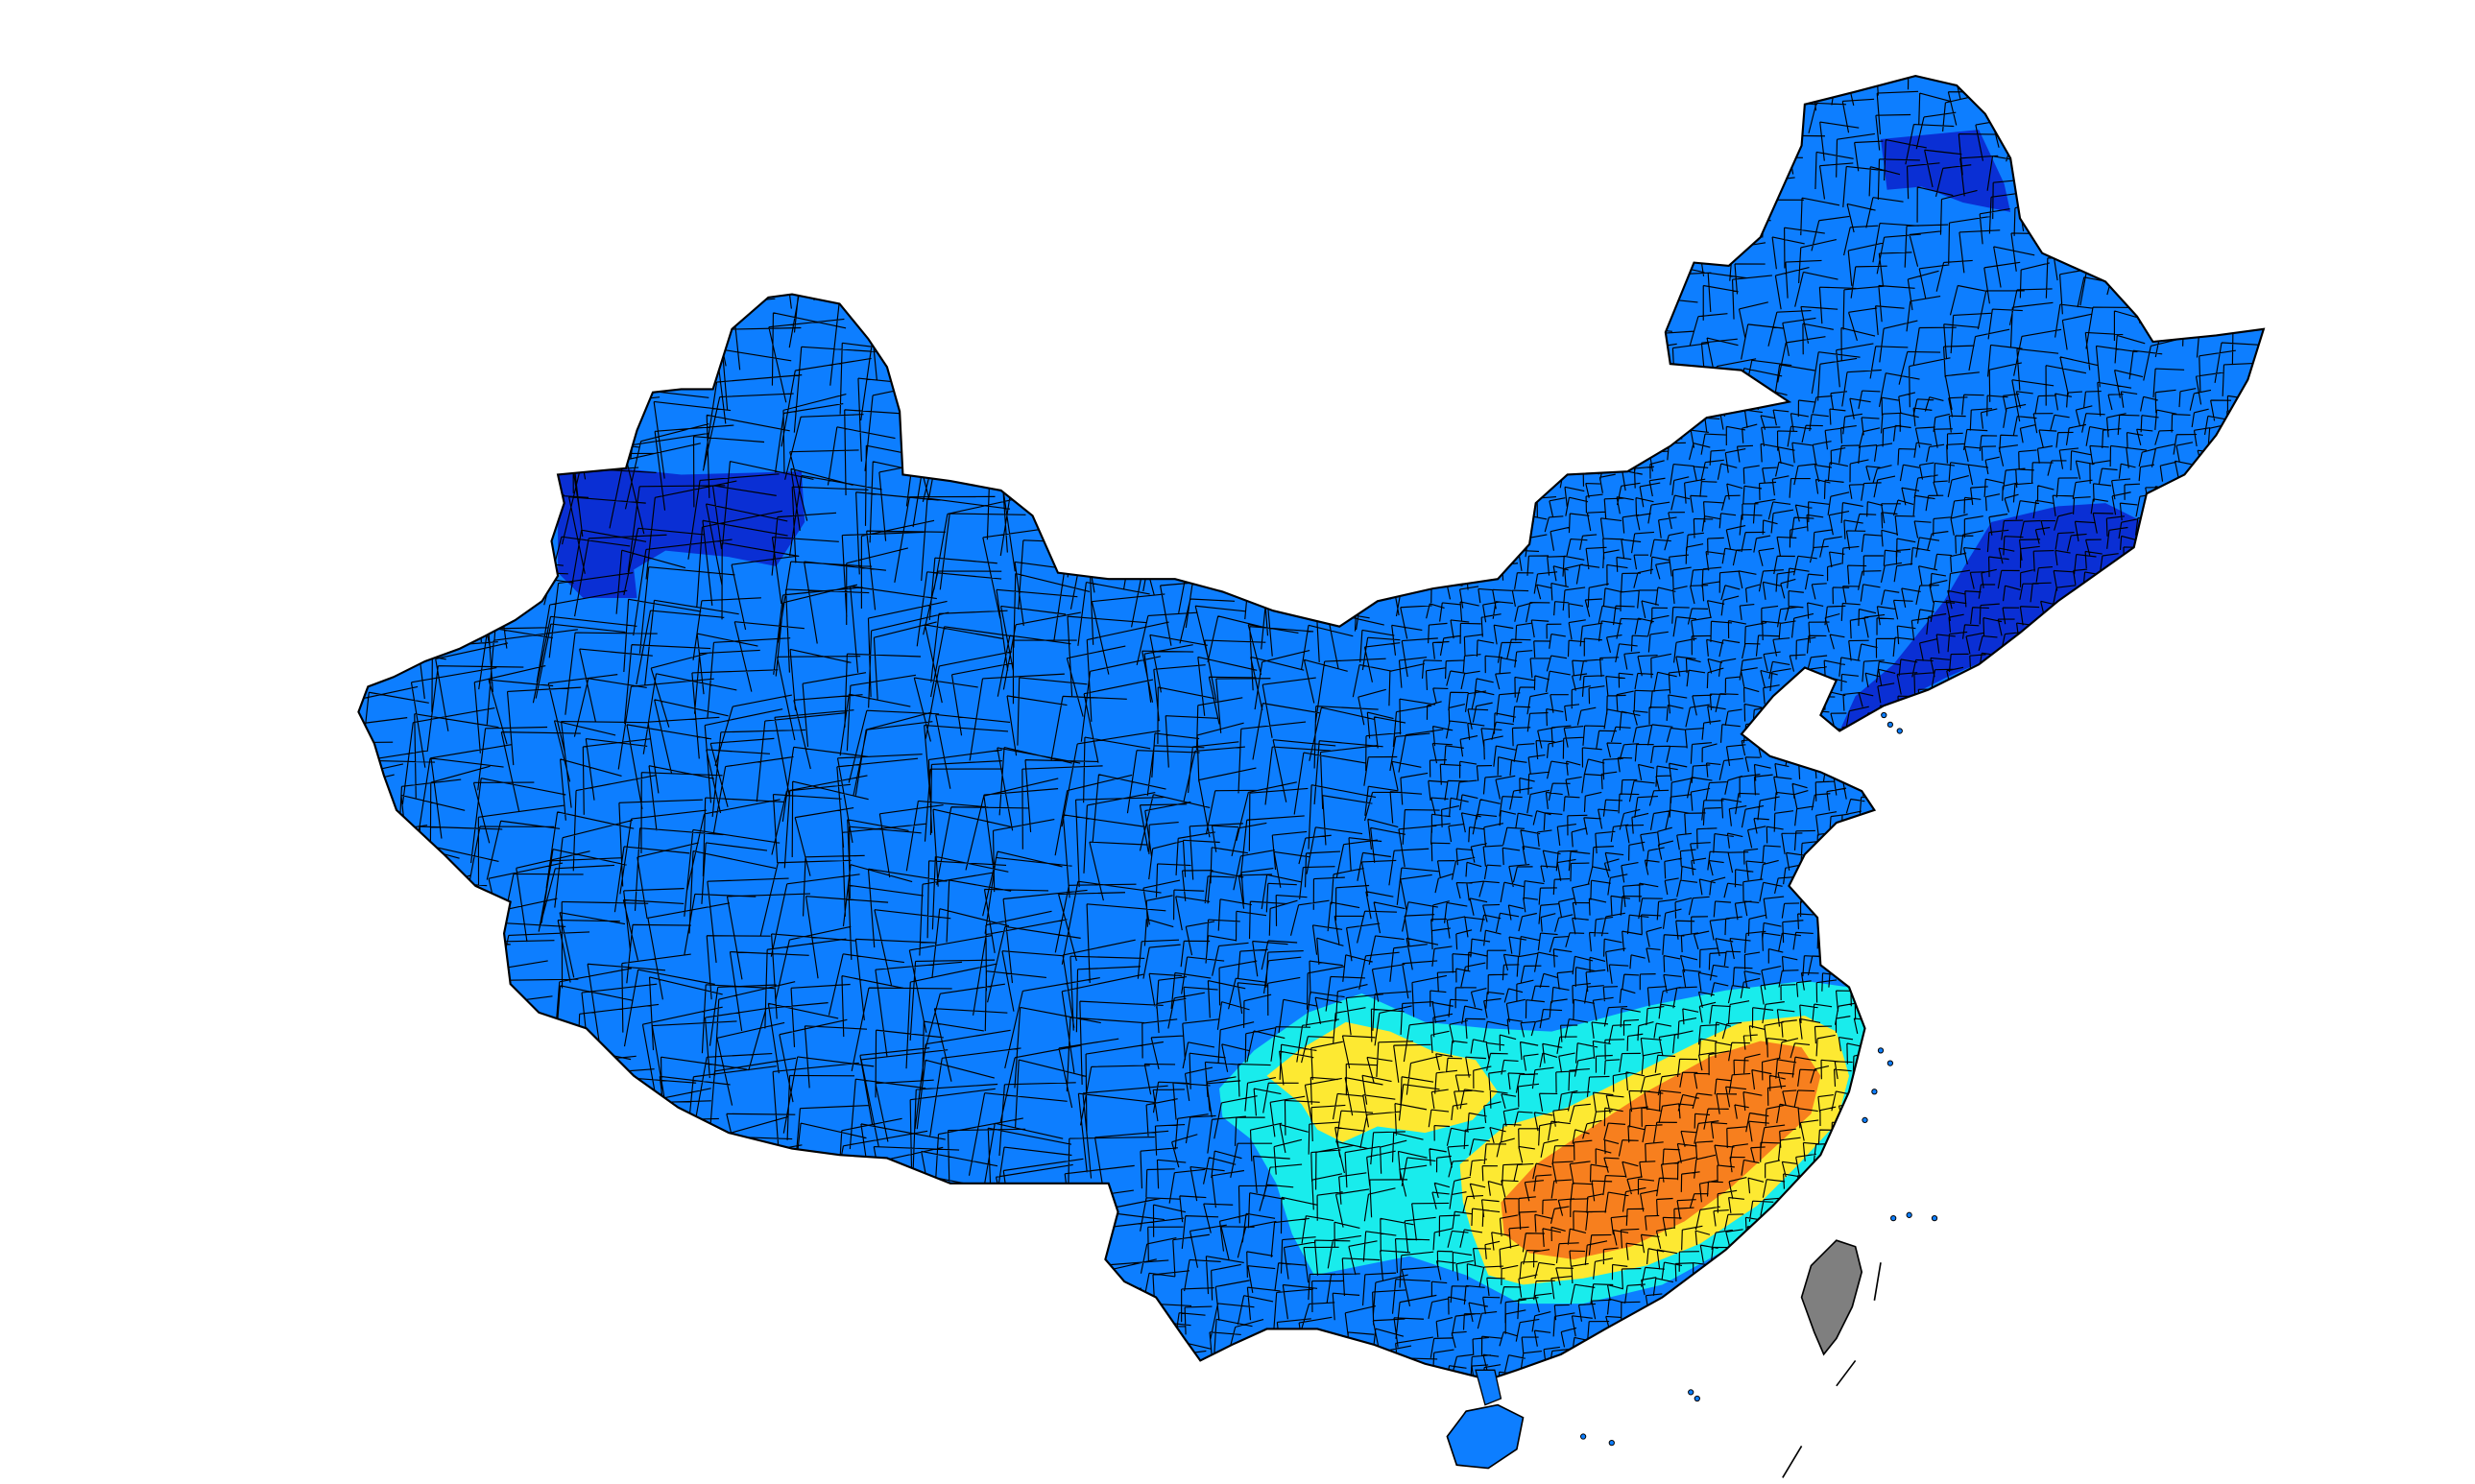  Describe the element at coordinates (1489, 1387) in the screenshot. I see `leizhou-peninsula` at that location.